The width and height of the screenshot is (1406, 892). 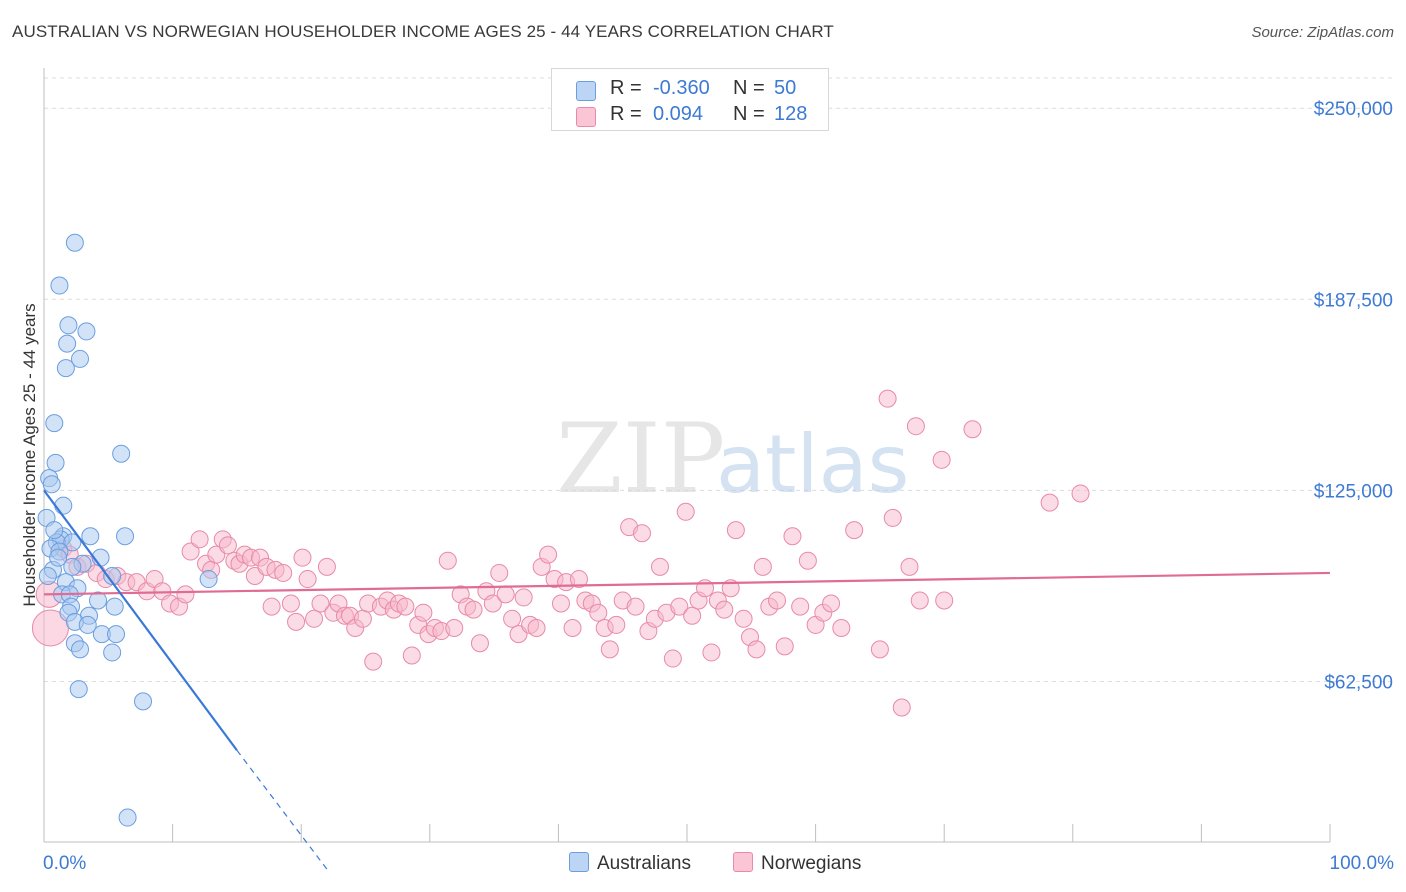 I want to click on y-tick-label: $62,500, so click(x=1358, y=682).